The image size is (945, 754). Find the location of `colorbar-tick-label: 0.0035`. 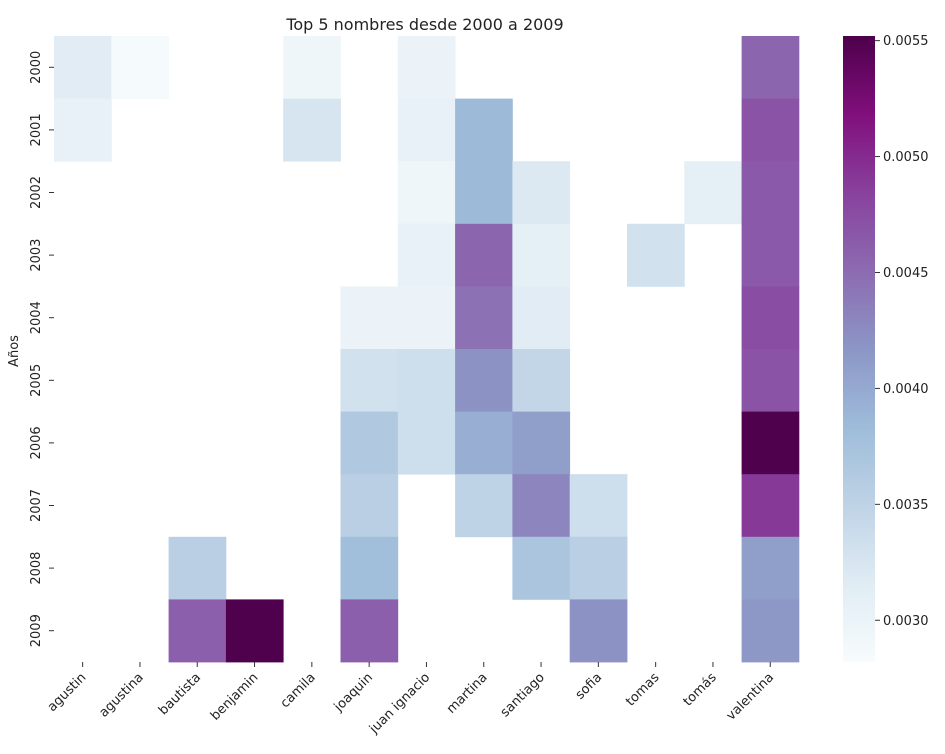

colorbar-tick-label: 0.0035 is located at coordinates (906, 505).